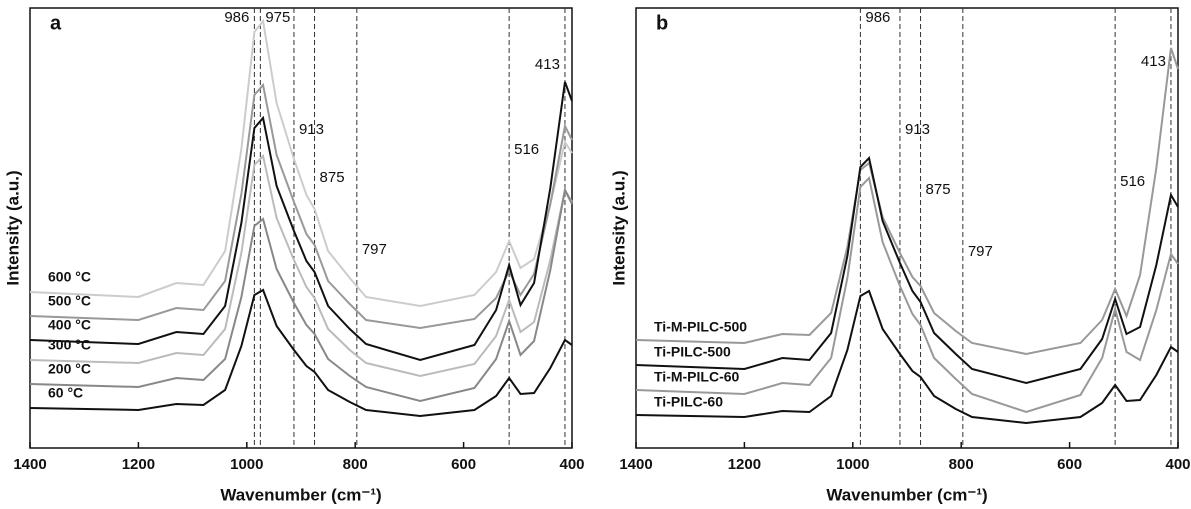 The height and width of the screenshot is (509, 1191). What do you see at coordinates (65, 393) in the screenshot?
I see `series-label: 60 °C` at bounding box center [65, 393].